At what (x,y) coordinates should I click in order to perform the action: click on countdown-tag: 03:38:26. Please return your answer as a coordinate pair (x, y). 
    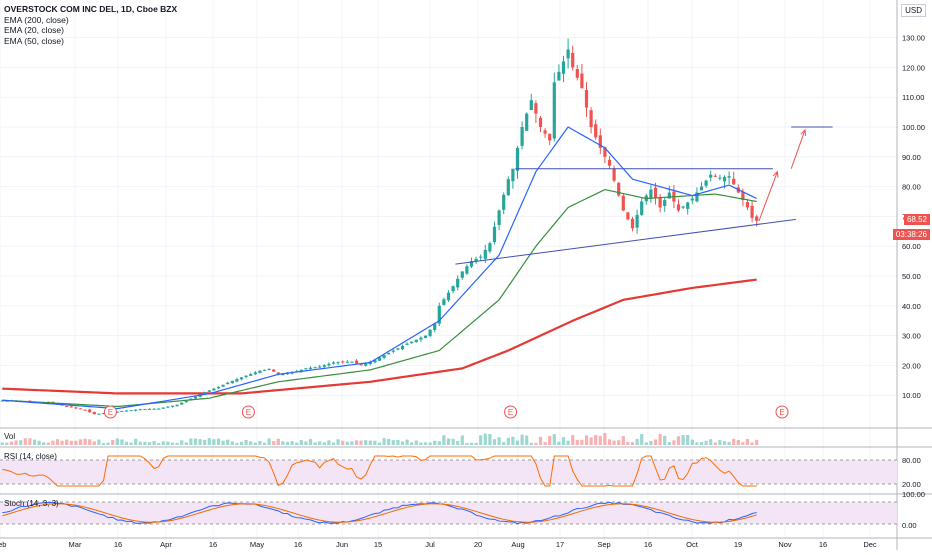
    Looking at the image, I should click on (911, 234).